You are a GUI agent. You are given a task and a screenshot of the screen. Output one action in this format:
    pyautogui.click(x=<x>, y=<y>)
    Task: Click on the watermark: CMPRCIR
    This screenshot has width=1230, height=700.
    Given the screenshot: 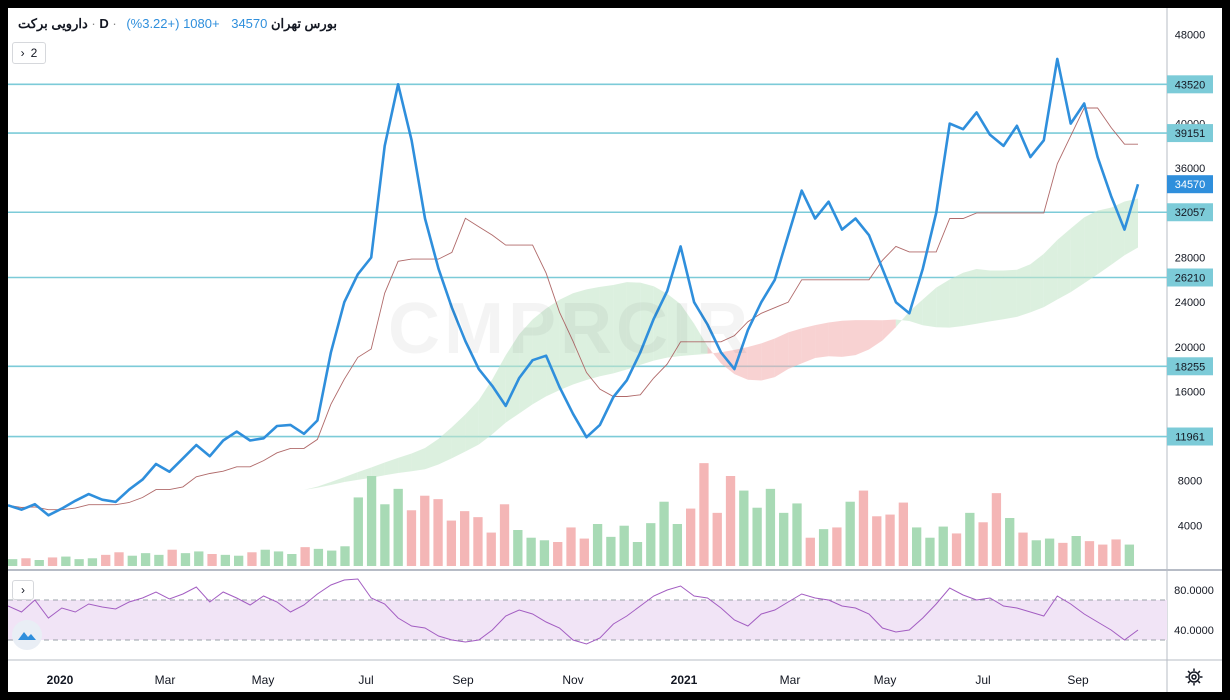 What is the action you would take?
    pyautogui.click(x=570, y=329)
    